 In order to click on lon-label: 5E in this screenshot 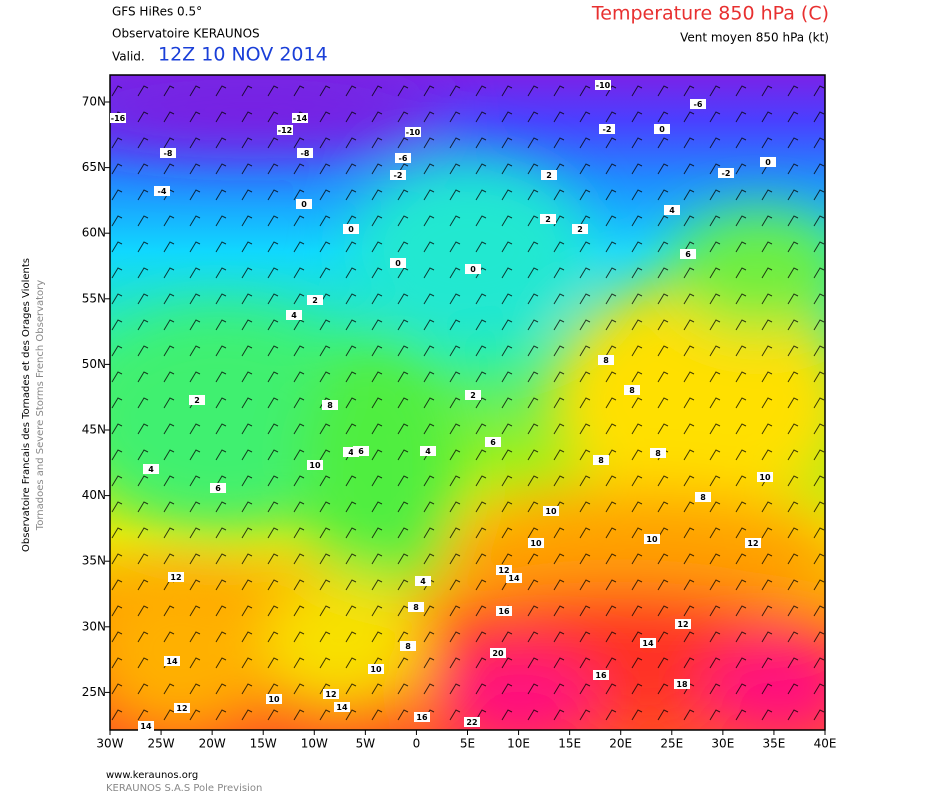, I will do `click(467, 744)`.